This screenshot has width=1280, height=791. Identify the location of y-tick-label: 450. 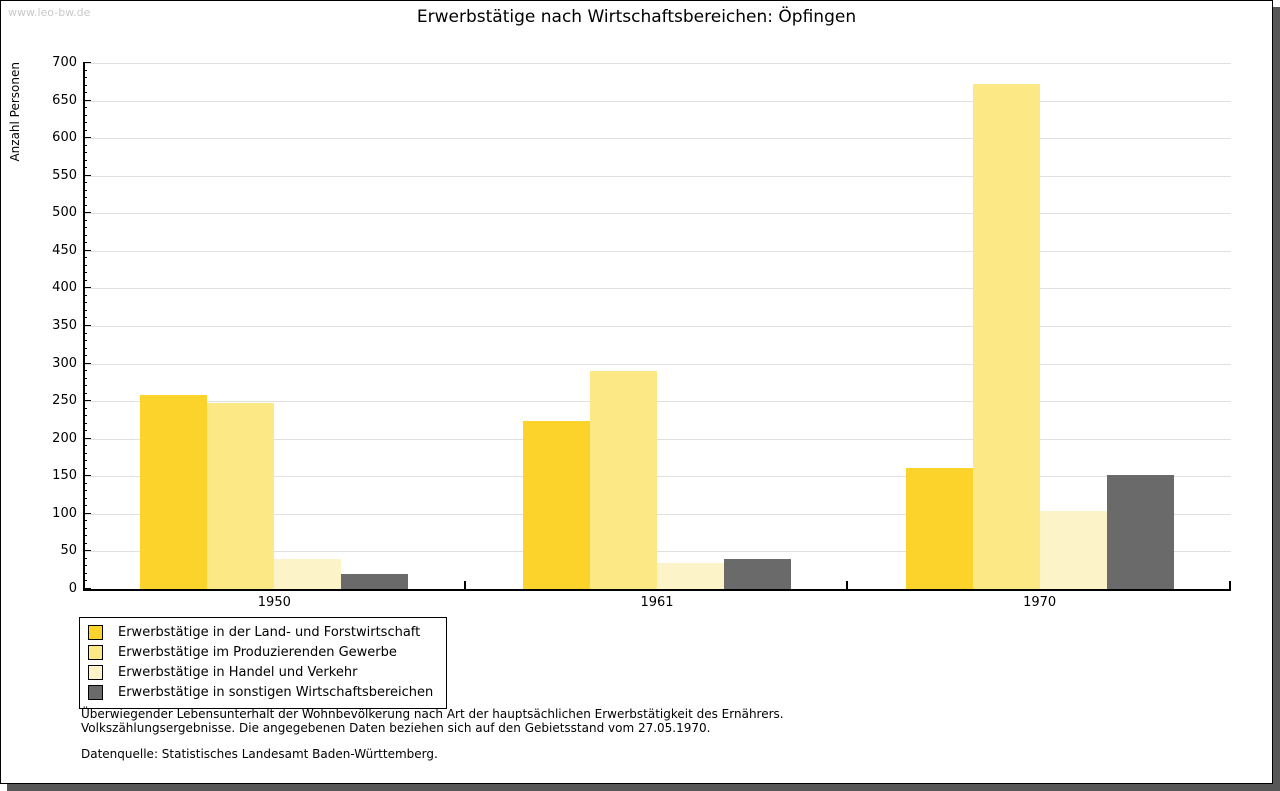
(64, 250).